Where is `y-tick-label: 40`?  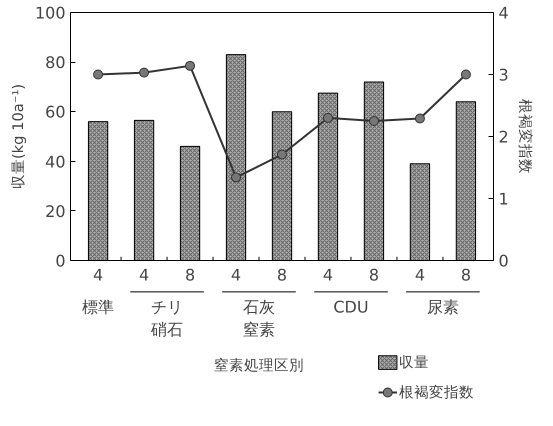
y-tick-label: 40 is located at coordinates (55, 162).